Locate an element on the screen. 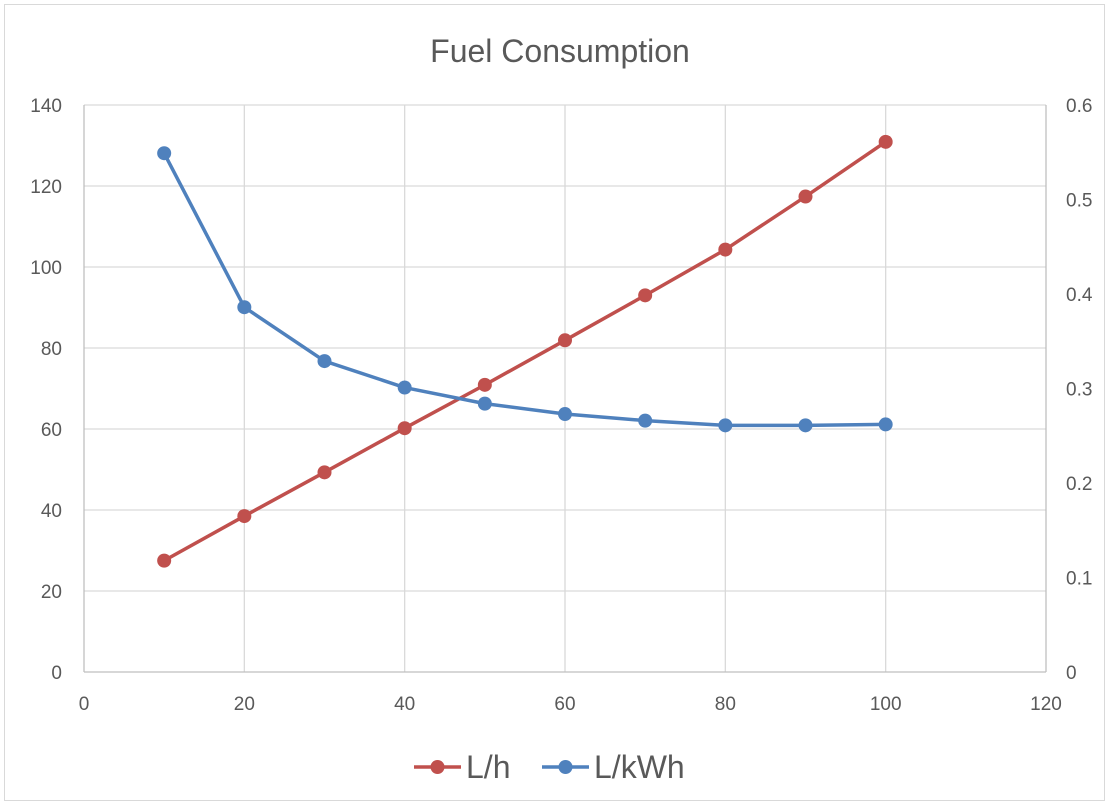 This screenshot has width=1110, height=807. y-left-tick-label: 40 is located at coordinates (51, 511).